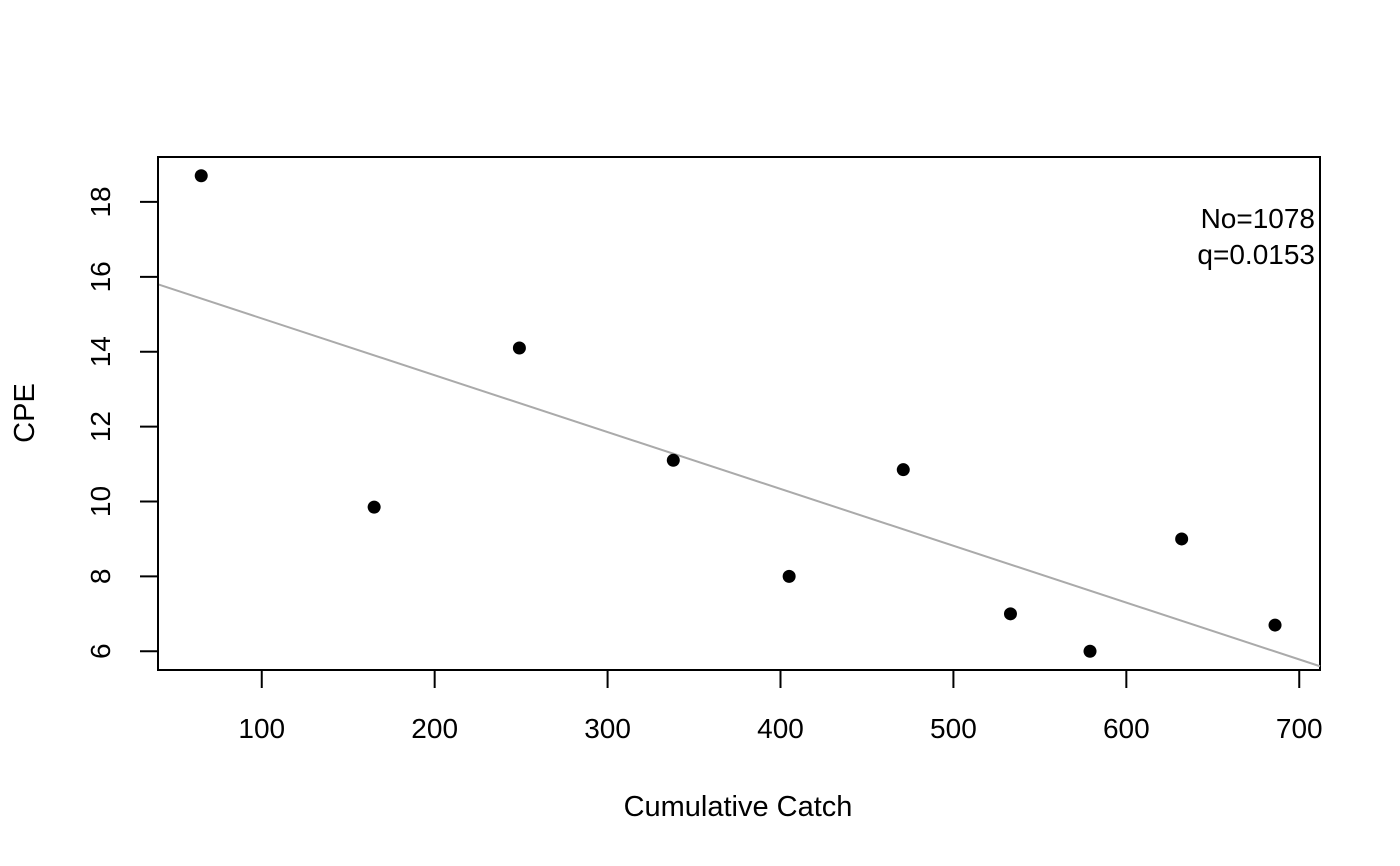  Describe the element at coordinates (100, 351) in the screenshot. I see `y-tick-label: 14` at that location.